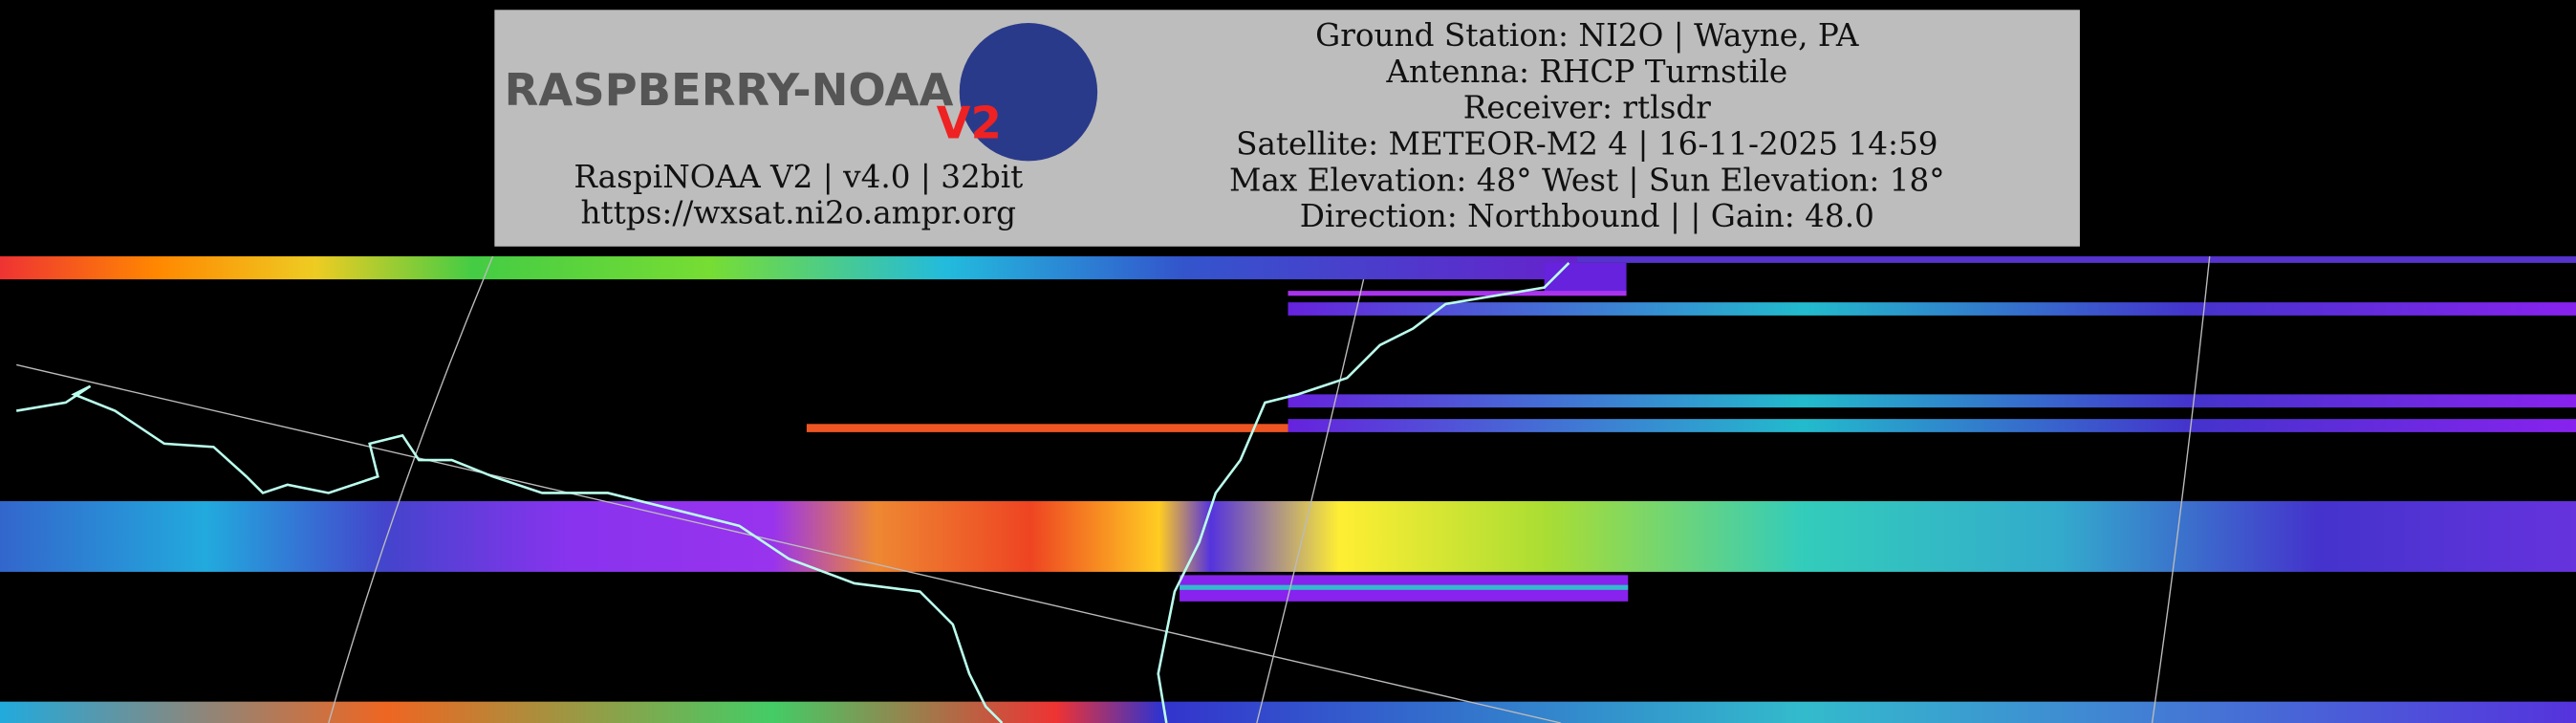  Describe the element at coordinates (1587, 108) in the screenshot. I see `header-line: Receiver: rtlsdr` at that location.